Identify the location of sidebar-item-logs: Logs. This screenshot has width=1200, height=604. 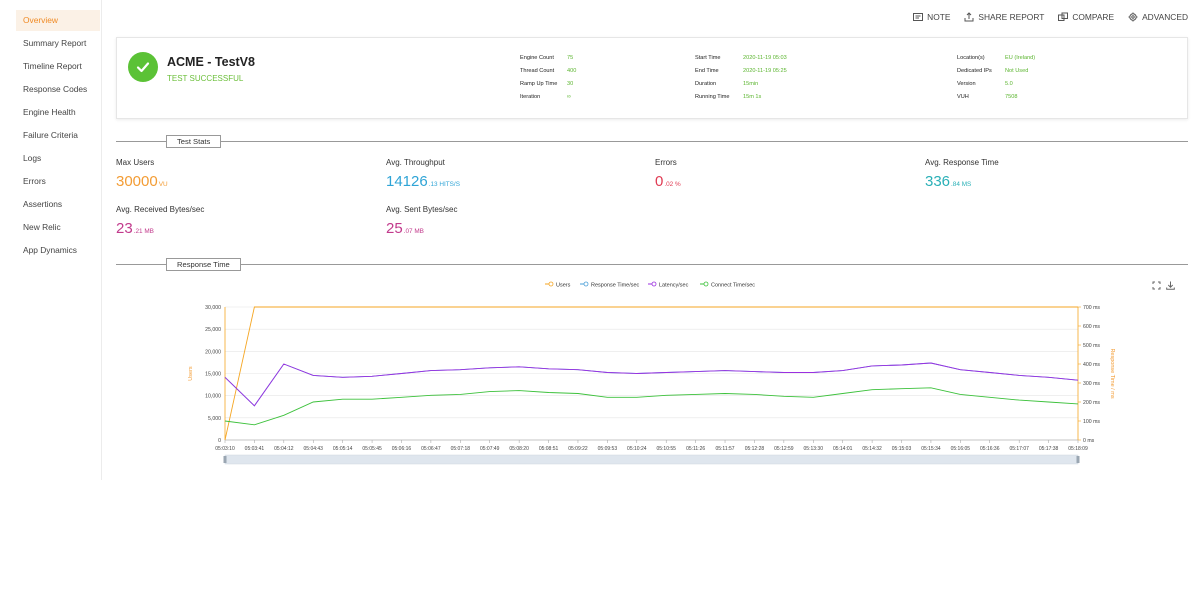
(32, 158).